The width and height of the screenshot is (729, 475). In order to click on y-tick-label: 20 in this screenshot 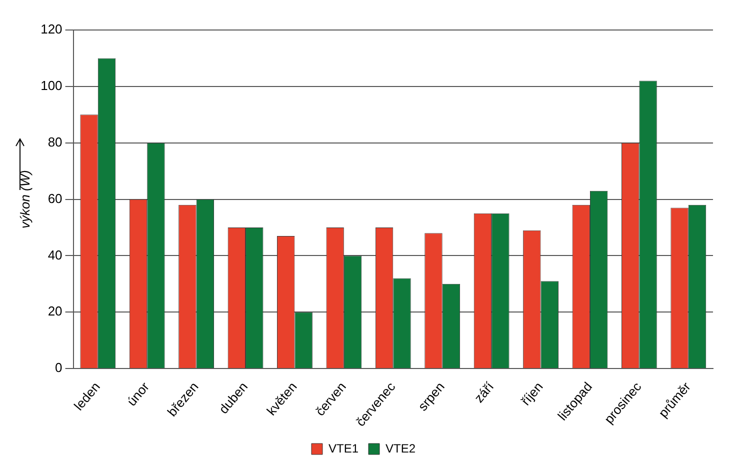, I will do `click(55, 311)`.